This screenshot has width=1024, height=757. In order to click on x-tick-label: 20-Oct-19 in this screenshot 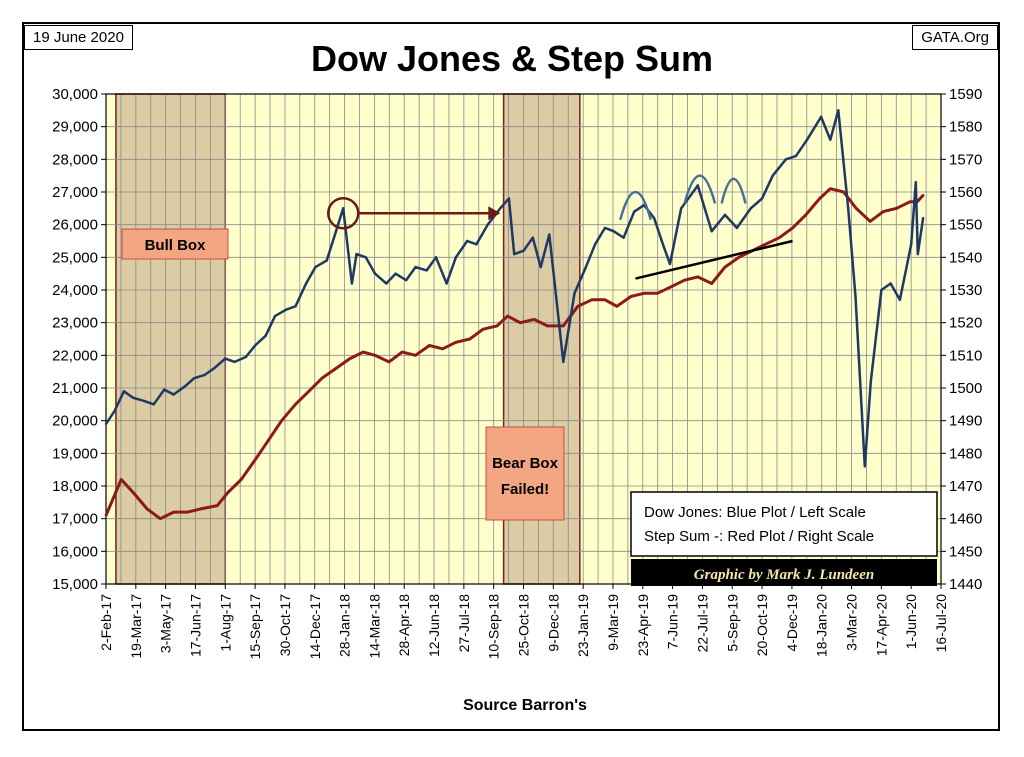, I will do `click(762, 625)`.